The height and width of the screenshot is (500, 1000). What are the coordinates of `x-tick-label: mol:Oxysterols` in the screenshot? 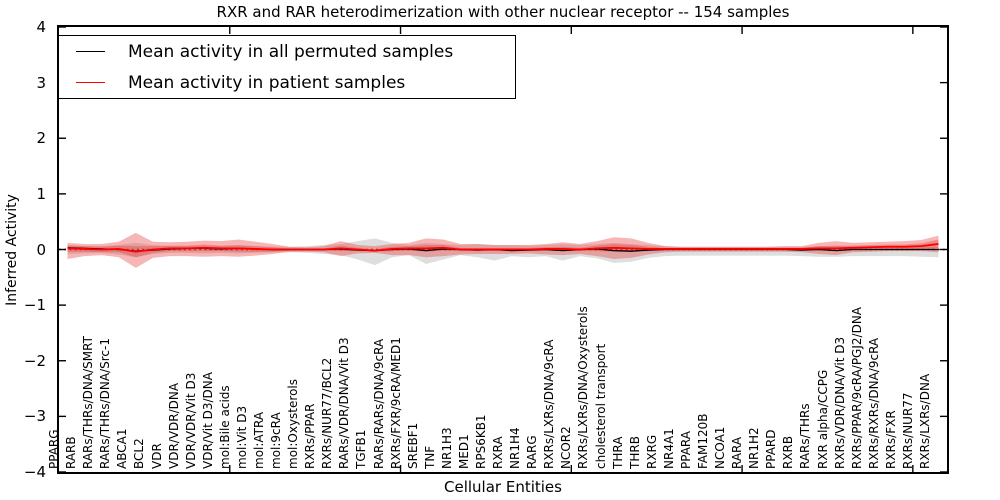 It's located at (293, 424).